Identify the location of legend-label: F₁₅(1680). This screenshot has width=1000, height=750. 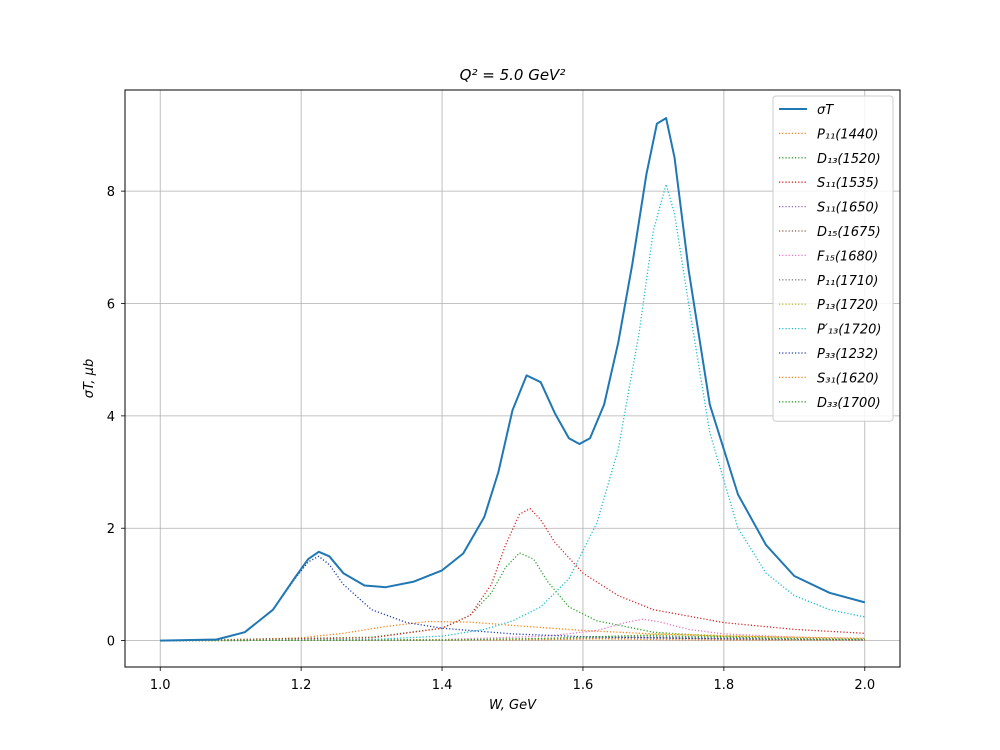
(847, 256).